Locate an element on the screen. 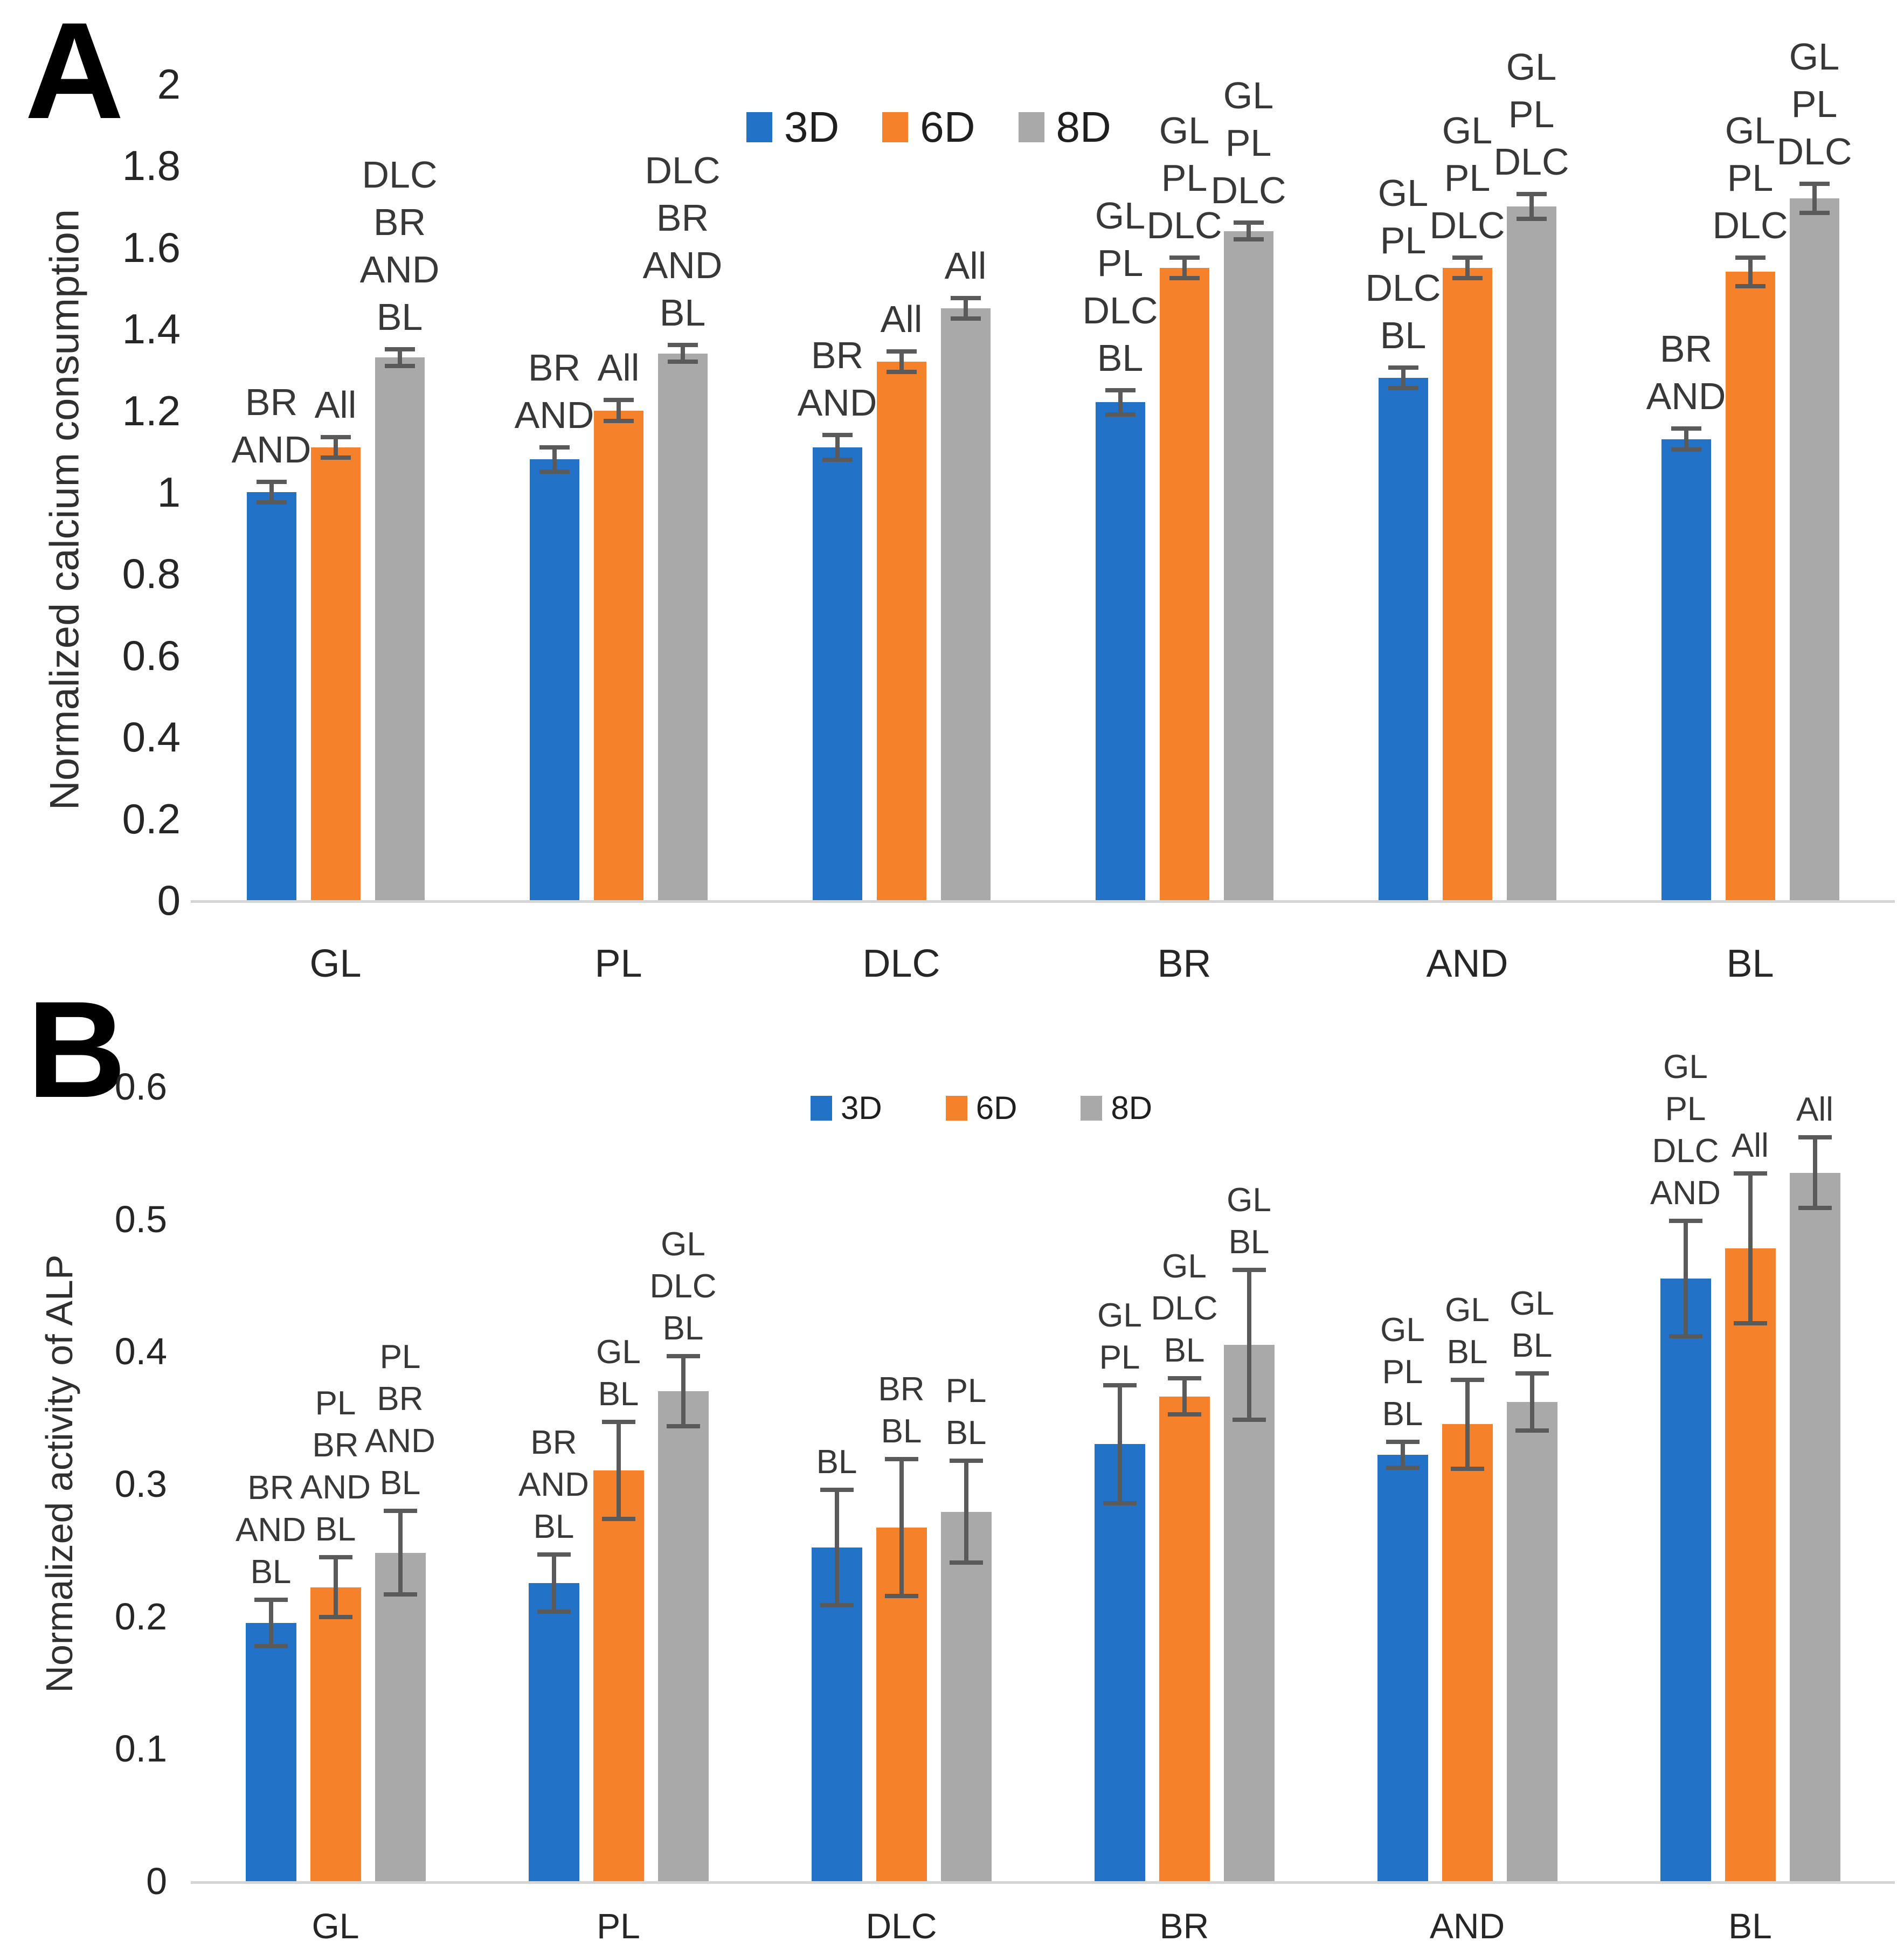 This screenshot has height=1955, width=1904. bar-annotation: PL BR AND BL is located at coordinates (336, 1467).